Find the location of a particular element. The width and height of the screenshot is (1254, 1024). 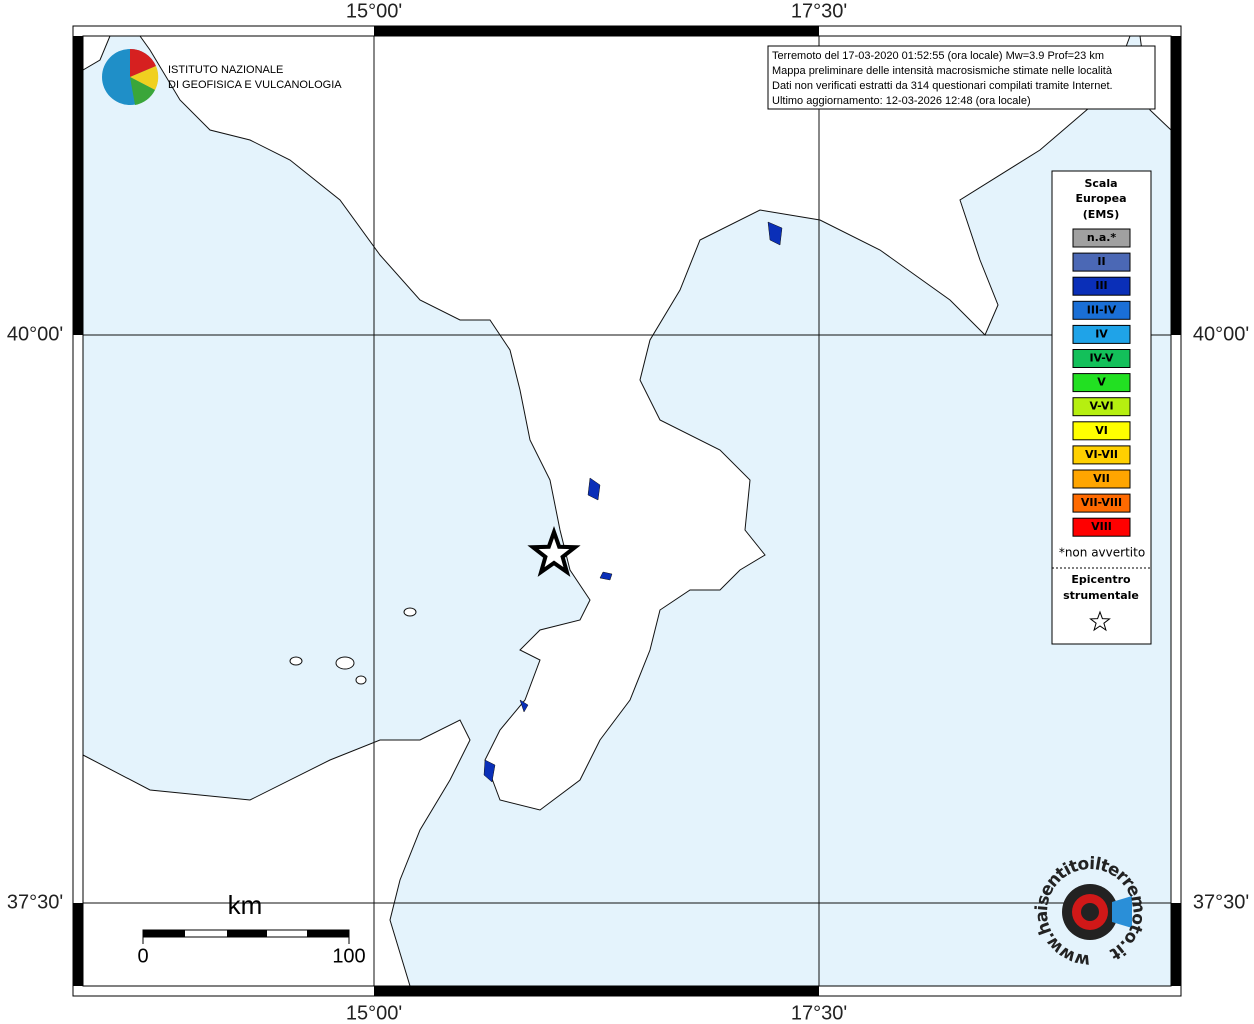

legend-star is located at coordinates (1100, 621).